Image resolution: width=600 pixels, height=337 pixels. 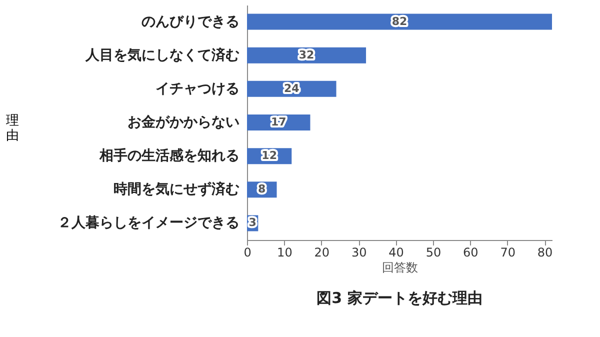 What do you see at coordinates (248, 253) in the screenshot?
I see `x-tick-label: 0` at bounding box center [248, 253].